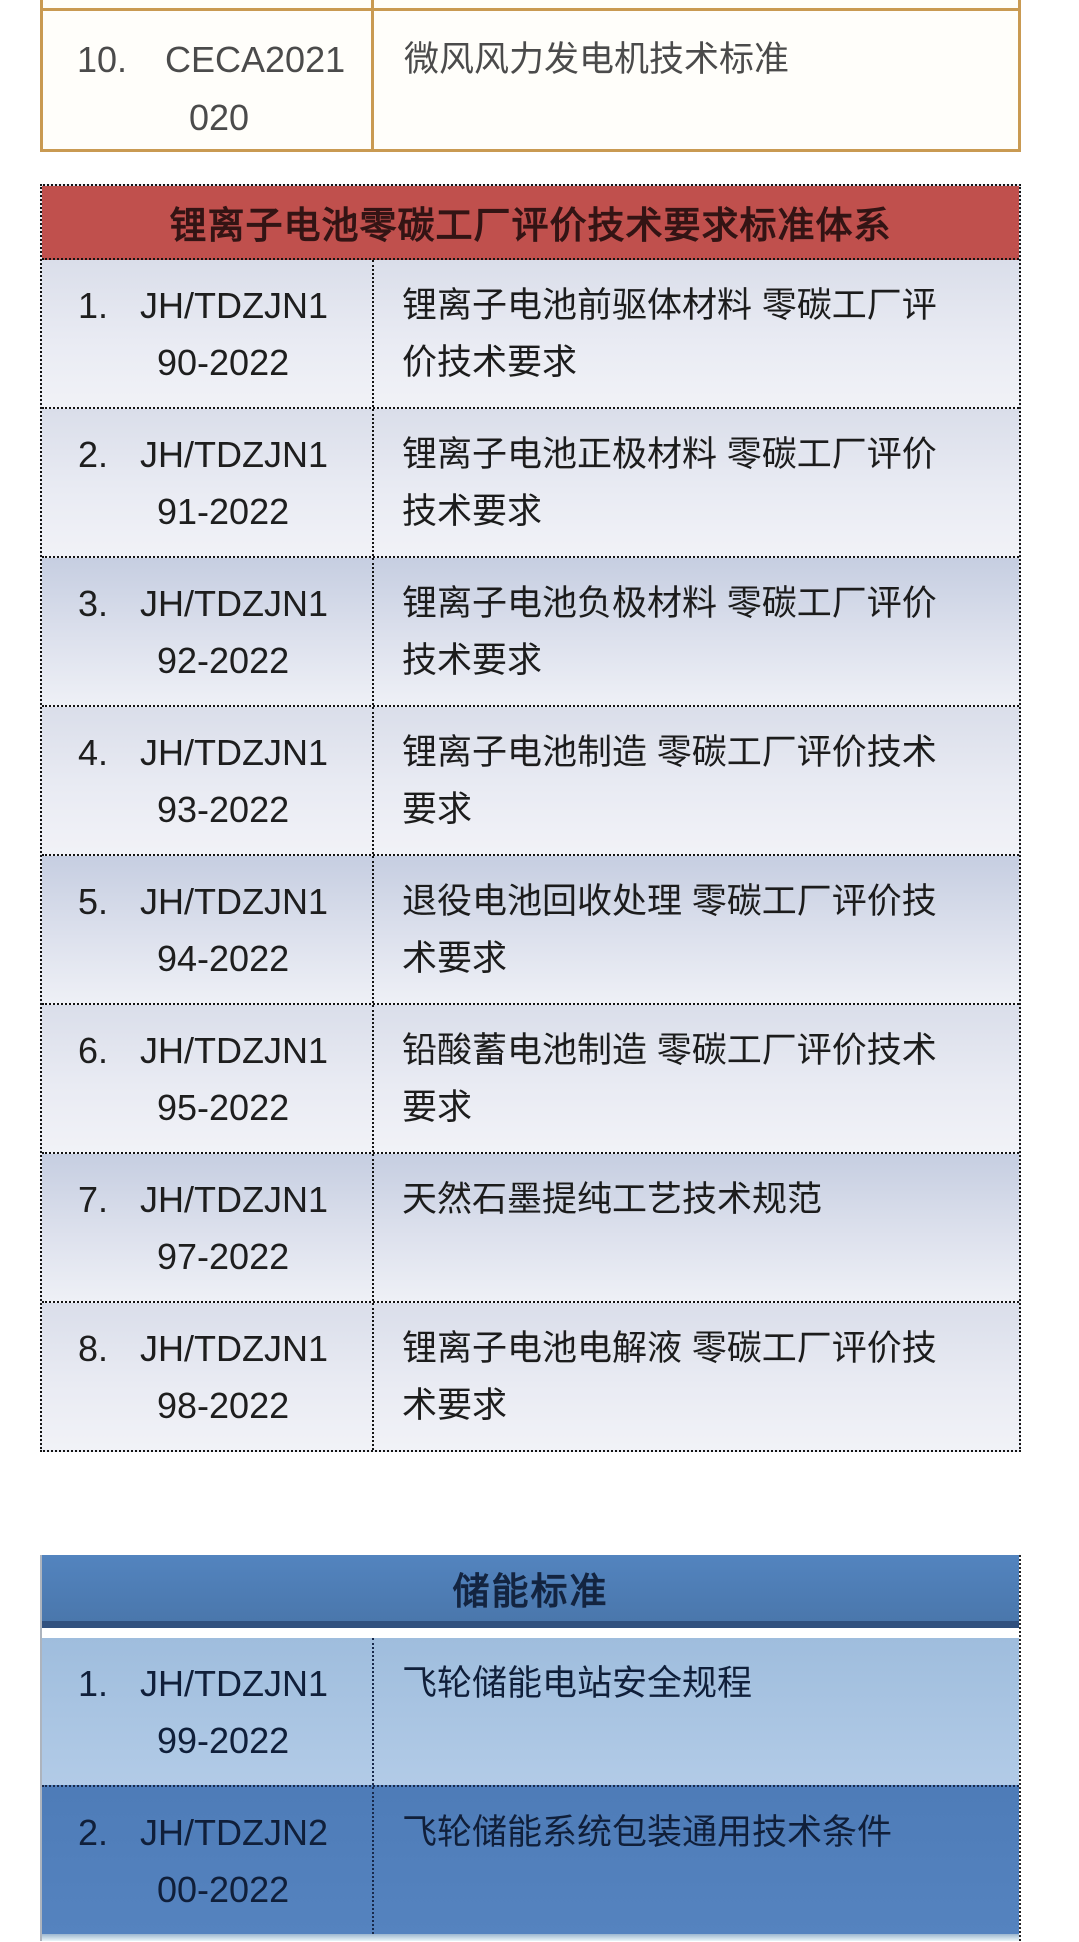 The width and height of the screenshot is (1079, 1942). I want to click on standard-title-line: 锂离子电池电解液 零碳工厂评价技, so click(669, 1348).